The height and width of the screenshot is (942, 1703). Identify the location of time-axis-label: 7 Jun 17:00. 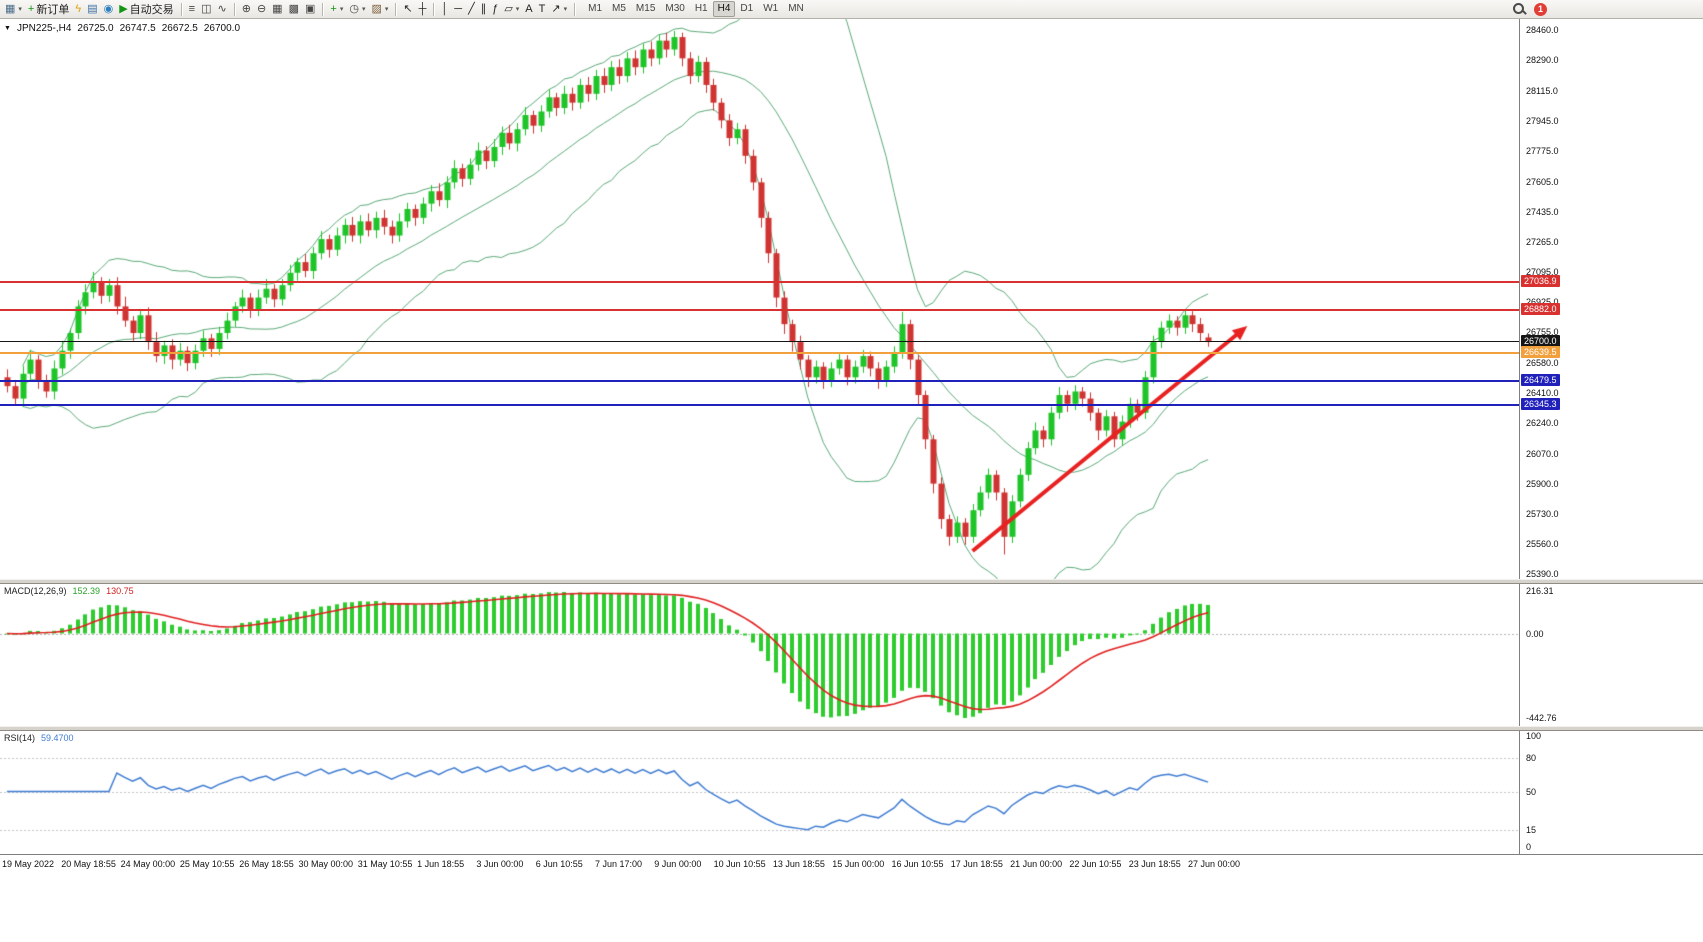
(619, 864).